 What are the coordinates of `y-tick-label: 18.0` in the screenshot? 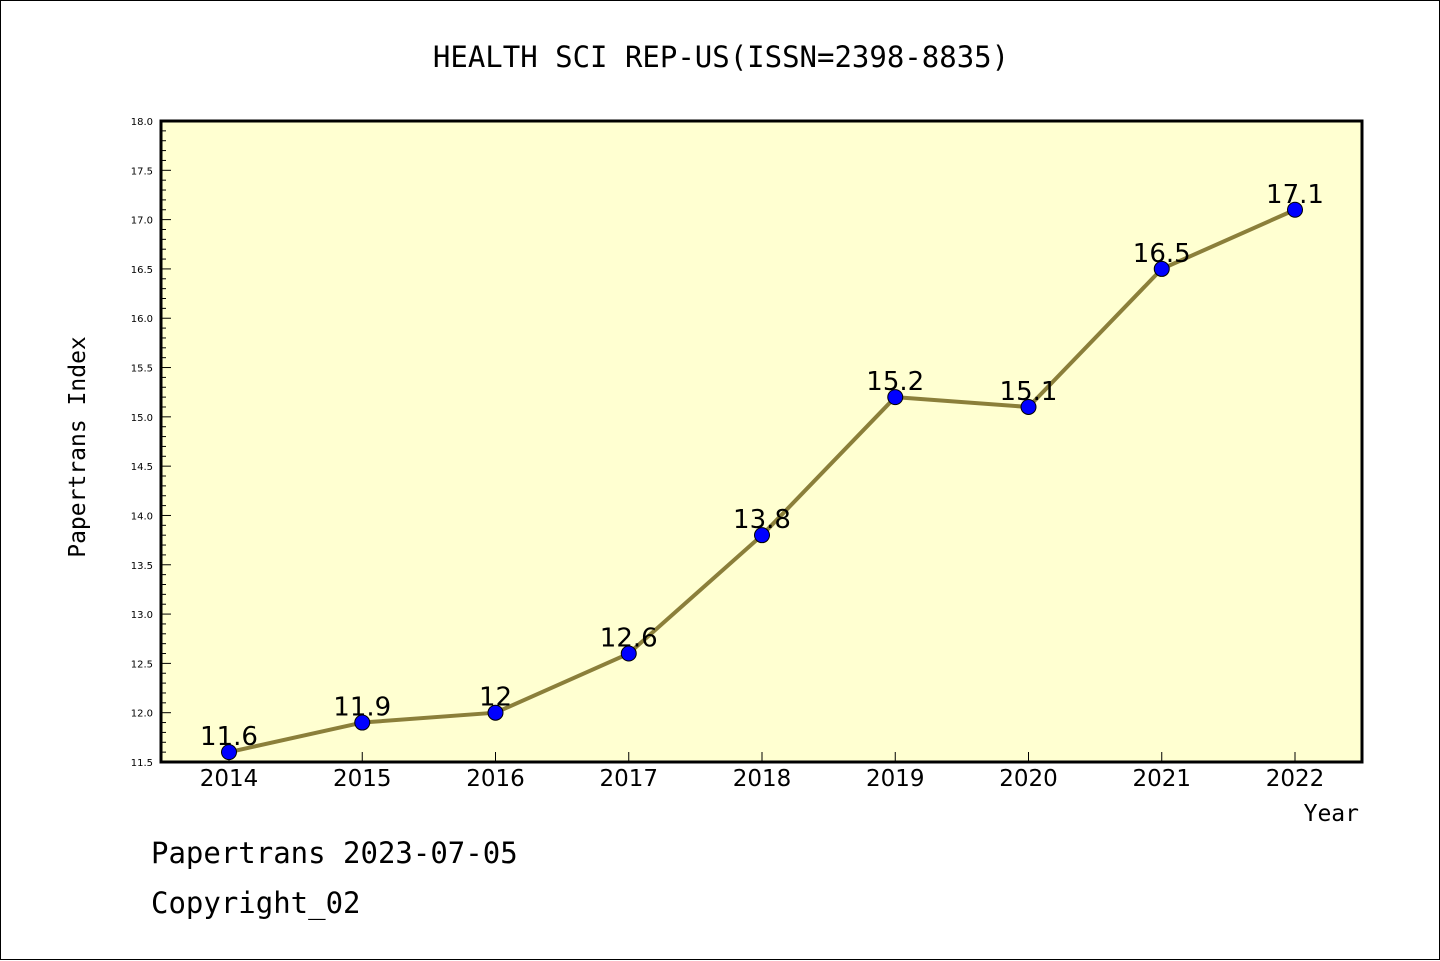 It's located at (142, 122).